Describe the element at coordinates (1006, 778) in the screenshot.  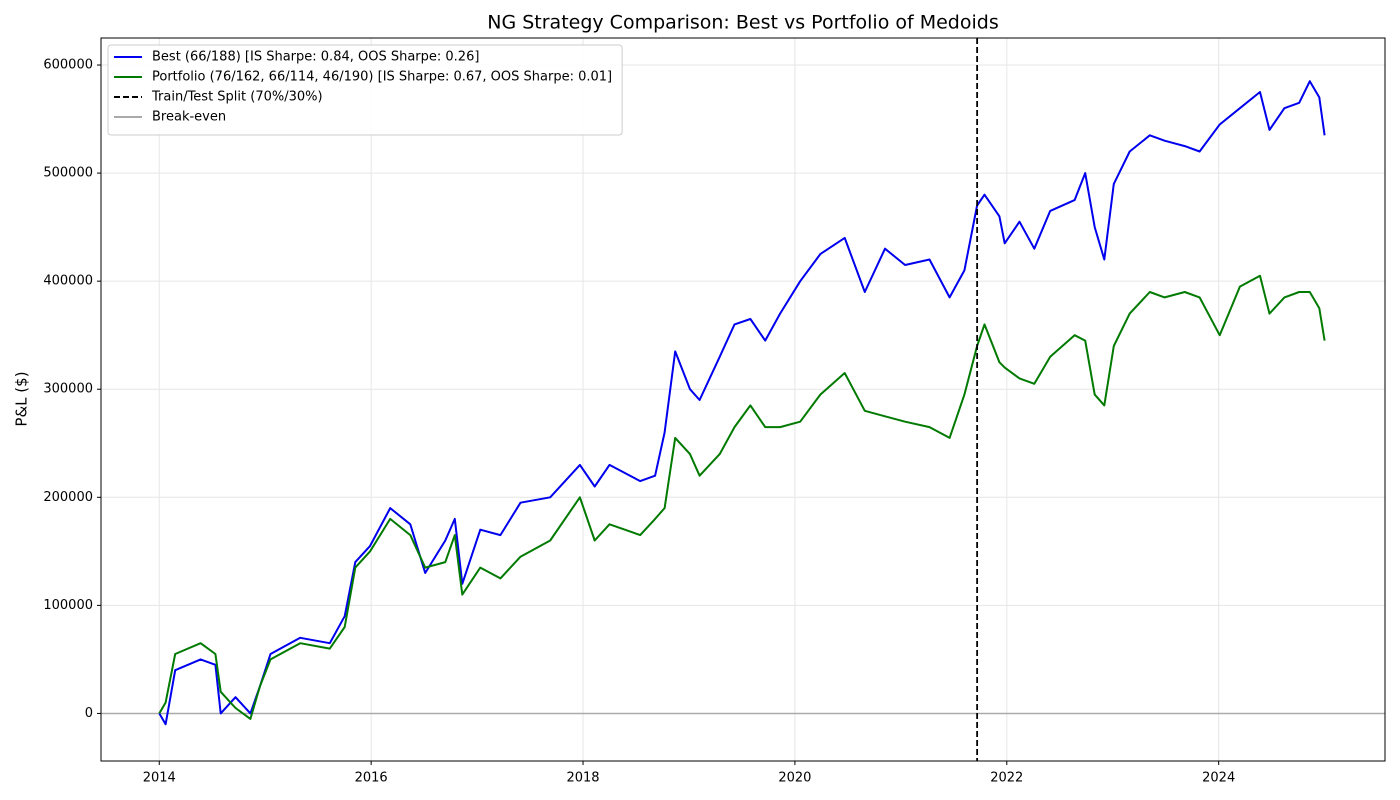
I see `x-tick-label: 2022` at that location.